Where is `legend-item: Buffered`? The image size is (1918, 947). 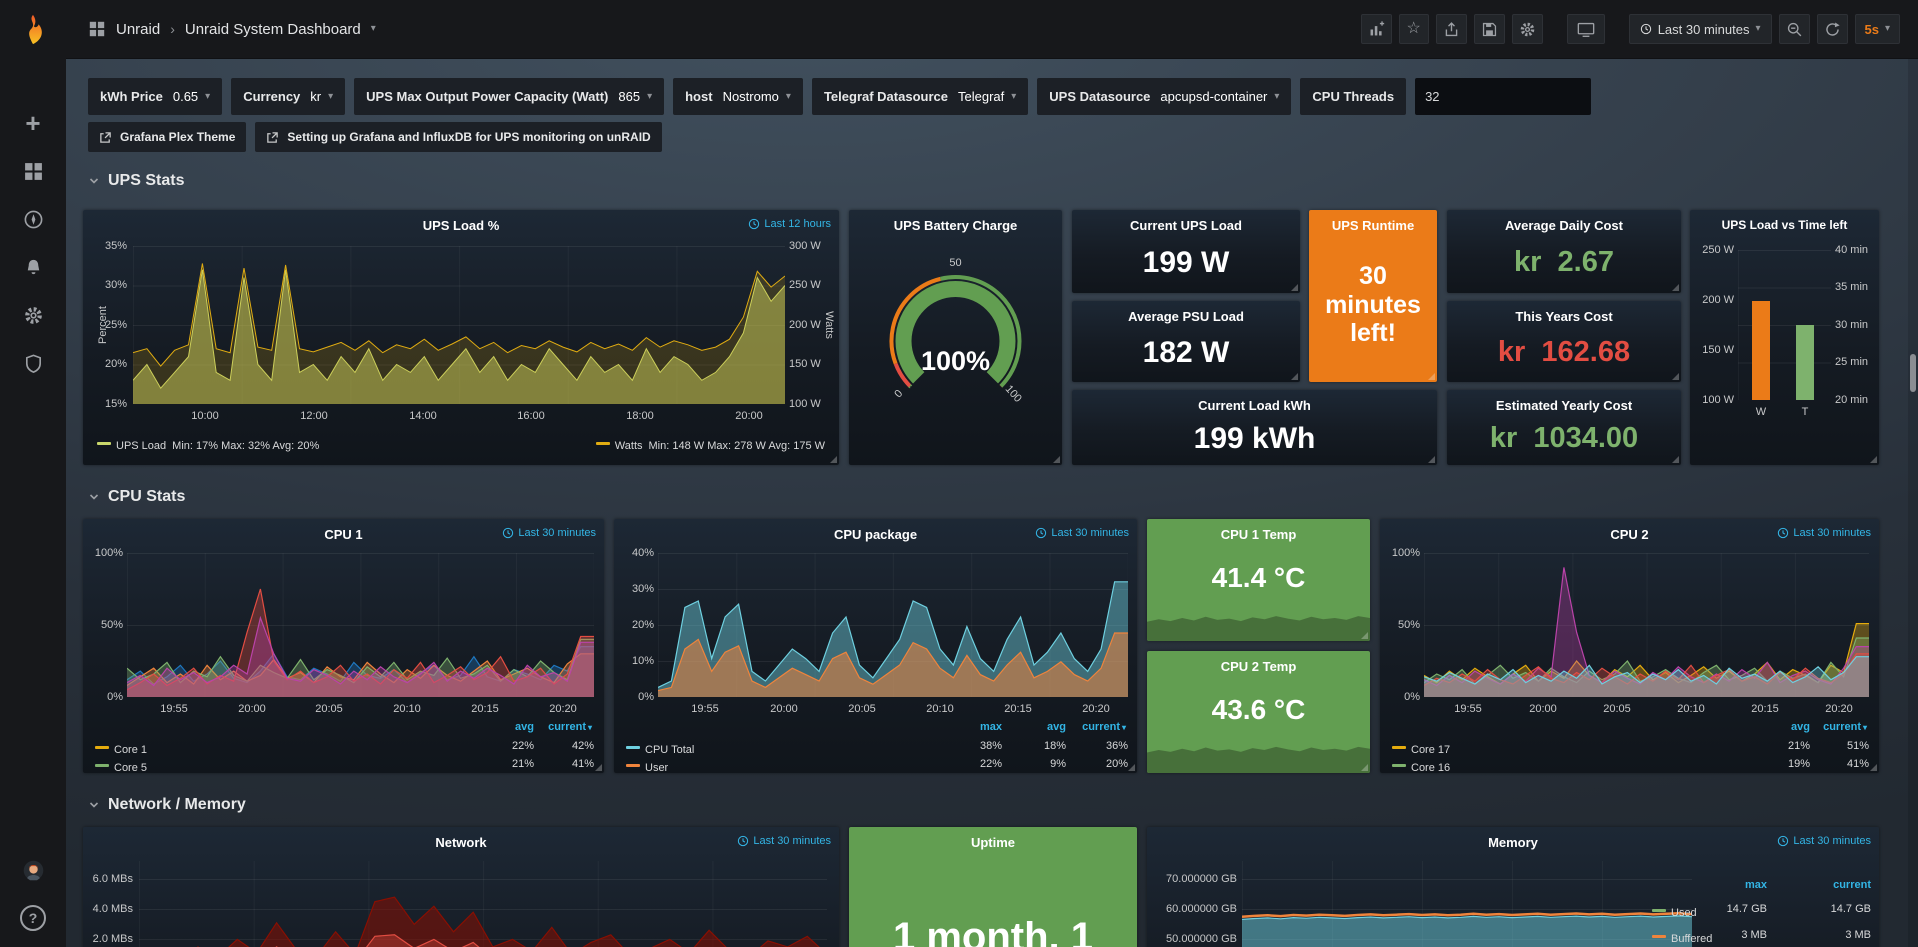
legend-item: Buffered is located at coordinates (1682, 938).